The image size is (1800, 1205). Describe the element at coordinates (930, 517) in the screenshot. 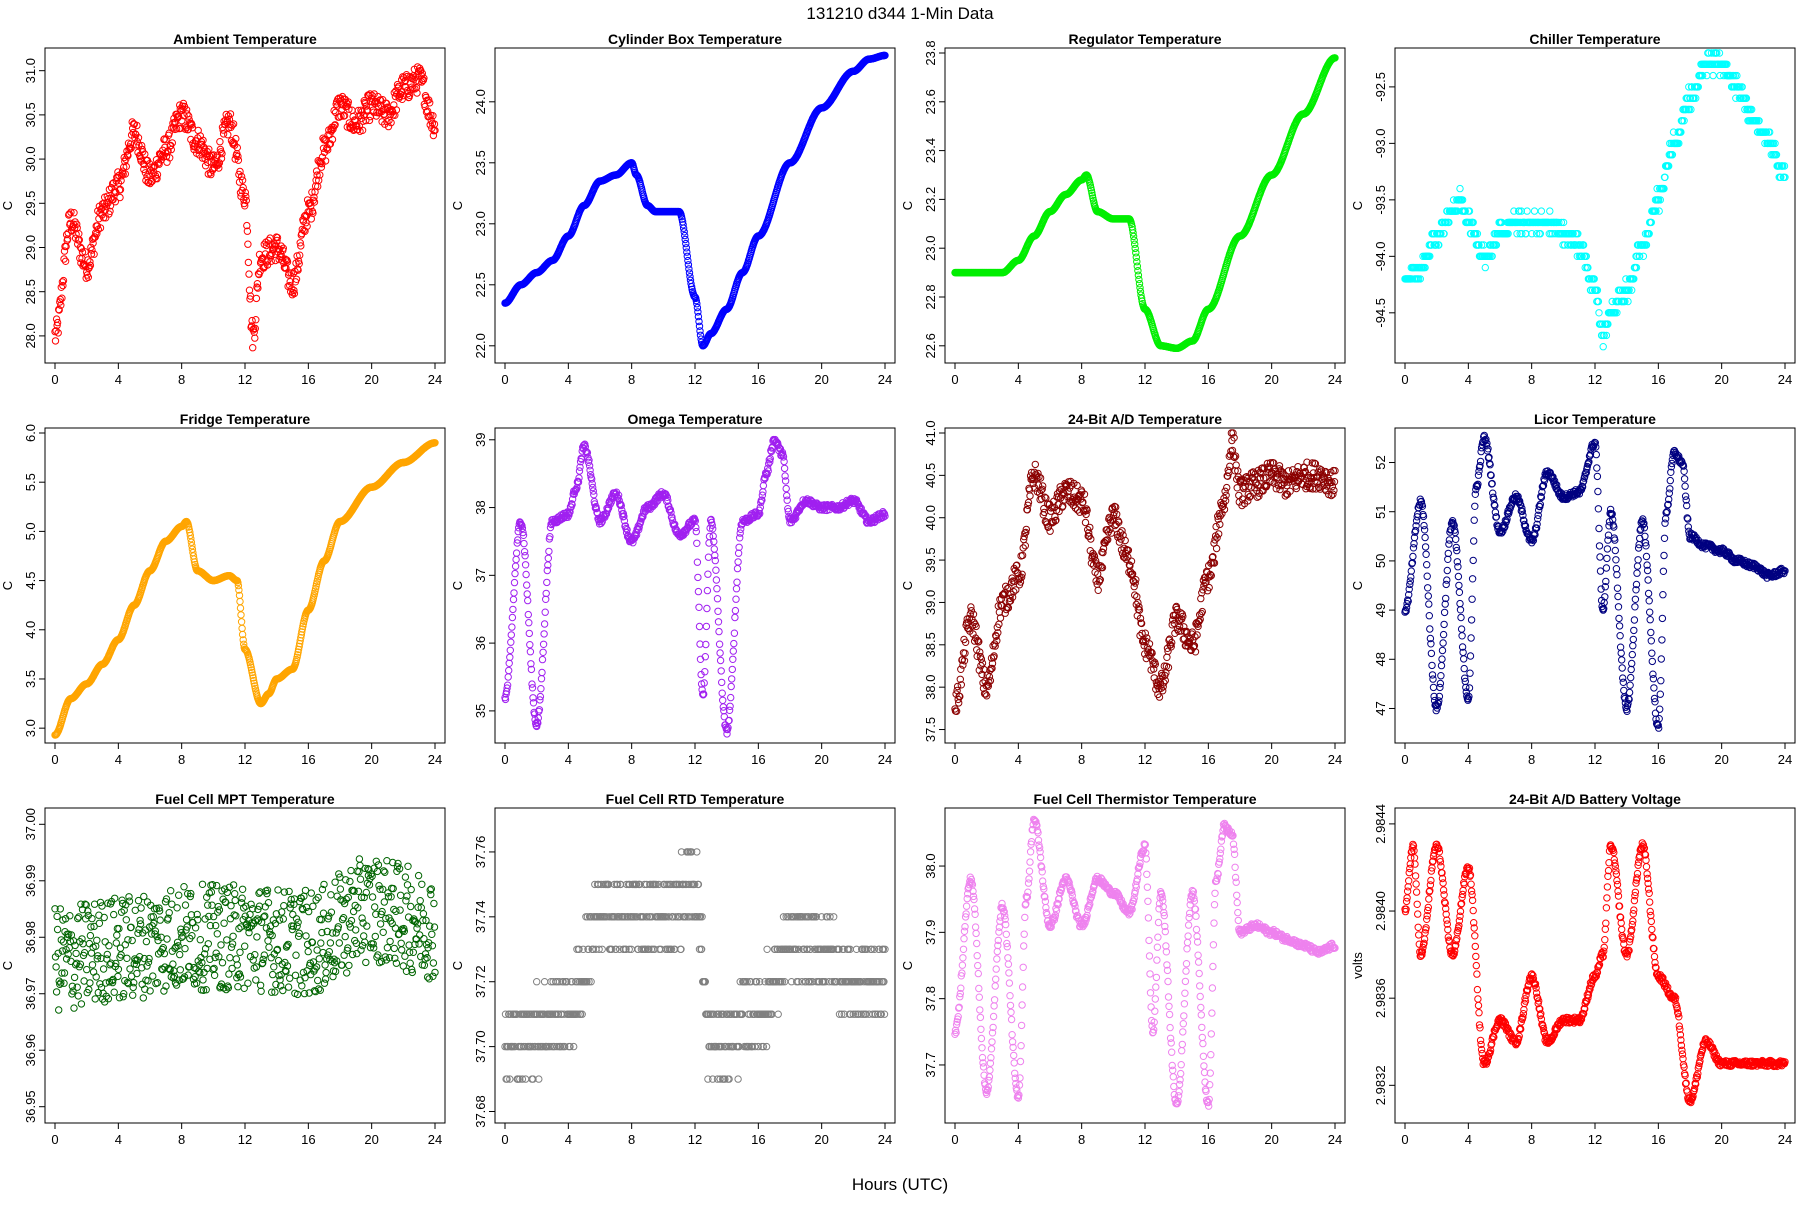

I see `y-tick-label: 40.0` at that location.